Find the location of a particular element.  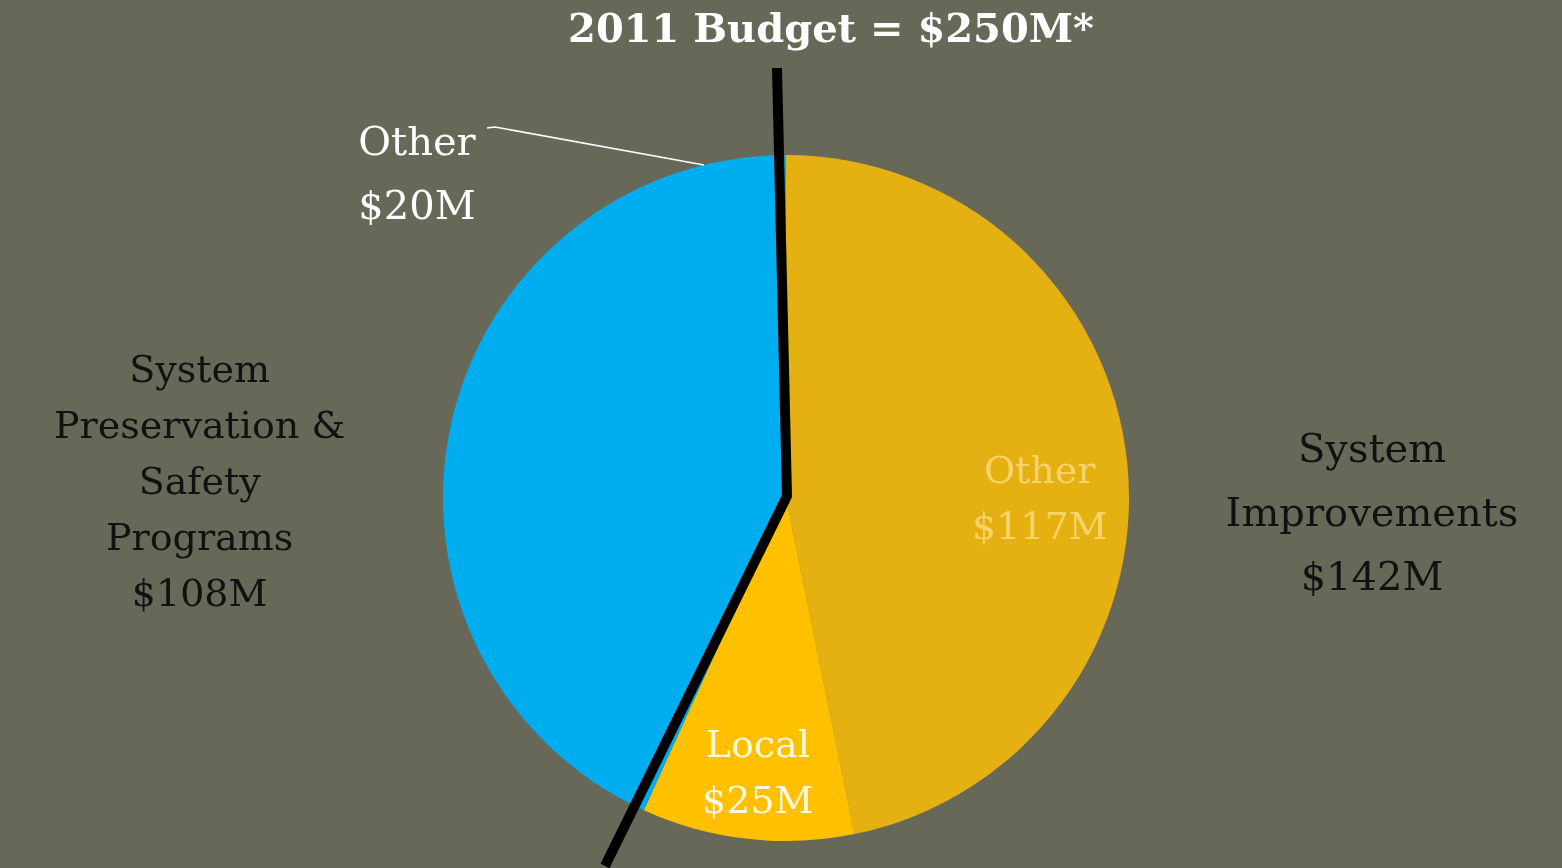

text: System Improvements $142M is located at coordinates (1372, 512).